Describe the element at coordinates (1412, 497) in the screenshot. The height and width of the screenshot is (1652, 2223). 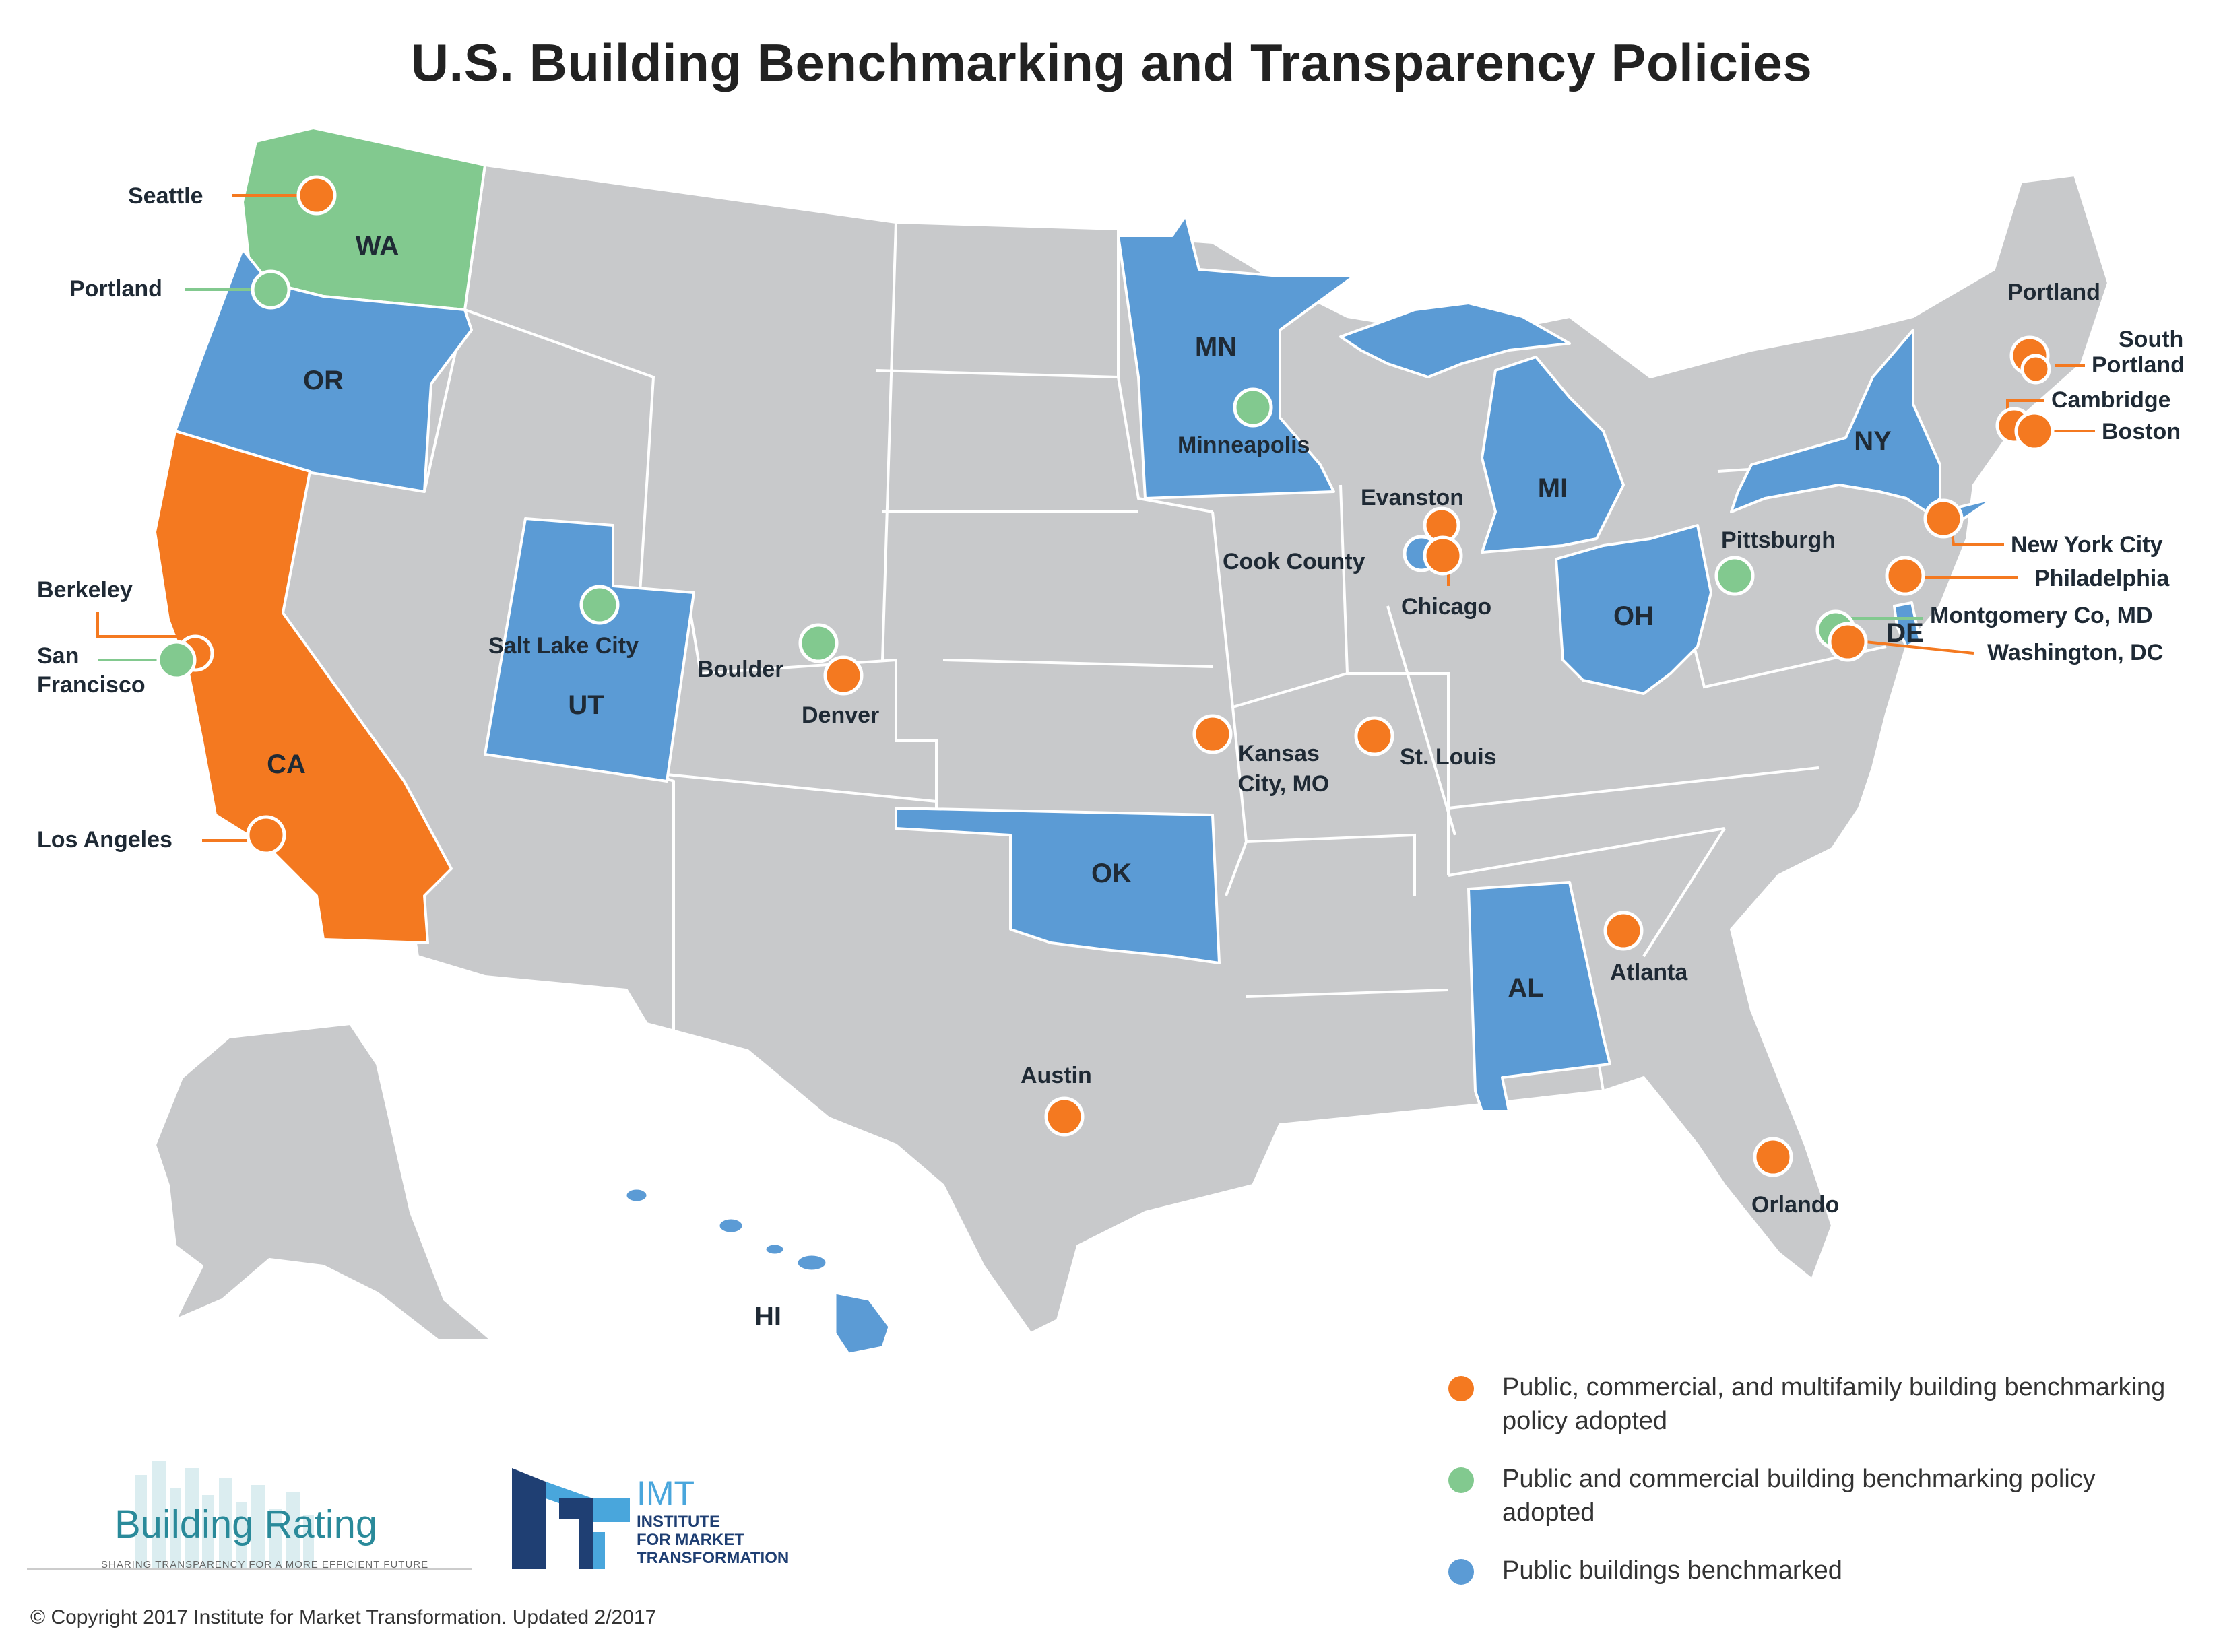
I see `city-label-evanston: Evanston` at that location.